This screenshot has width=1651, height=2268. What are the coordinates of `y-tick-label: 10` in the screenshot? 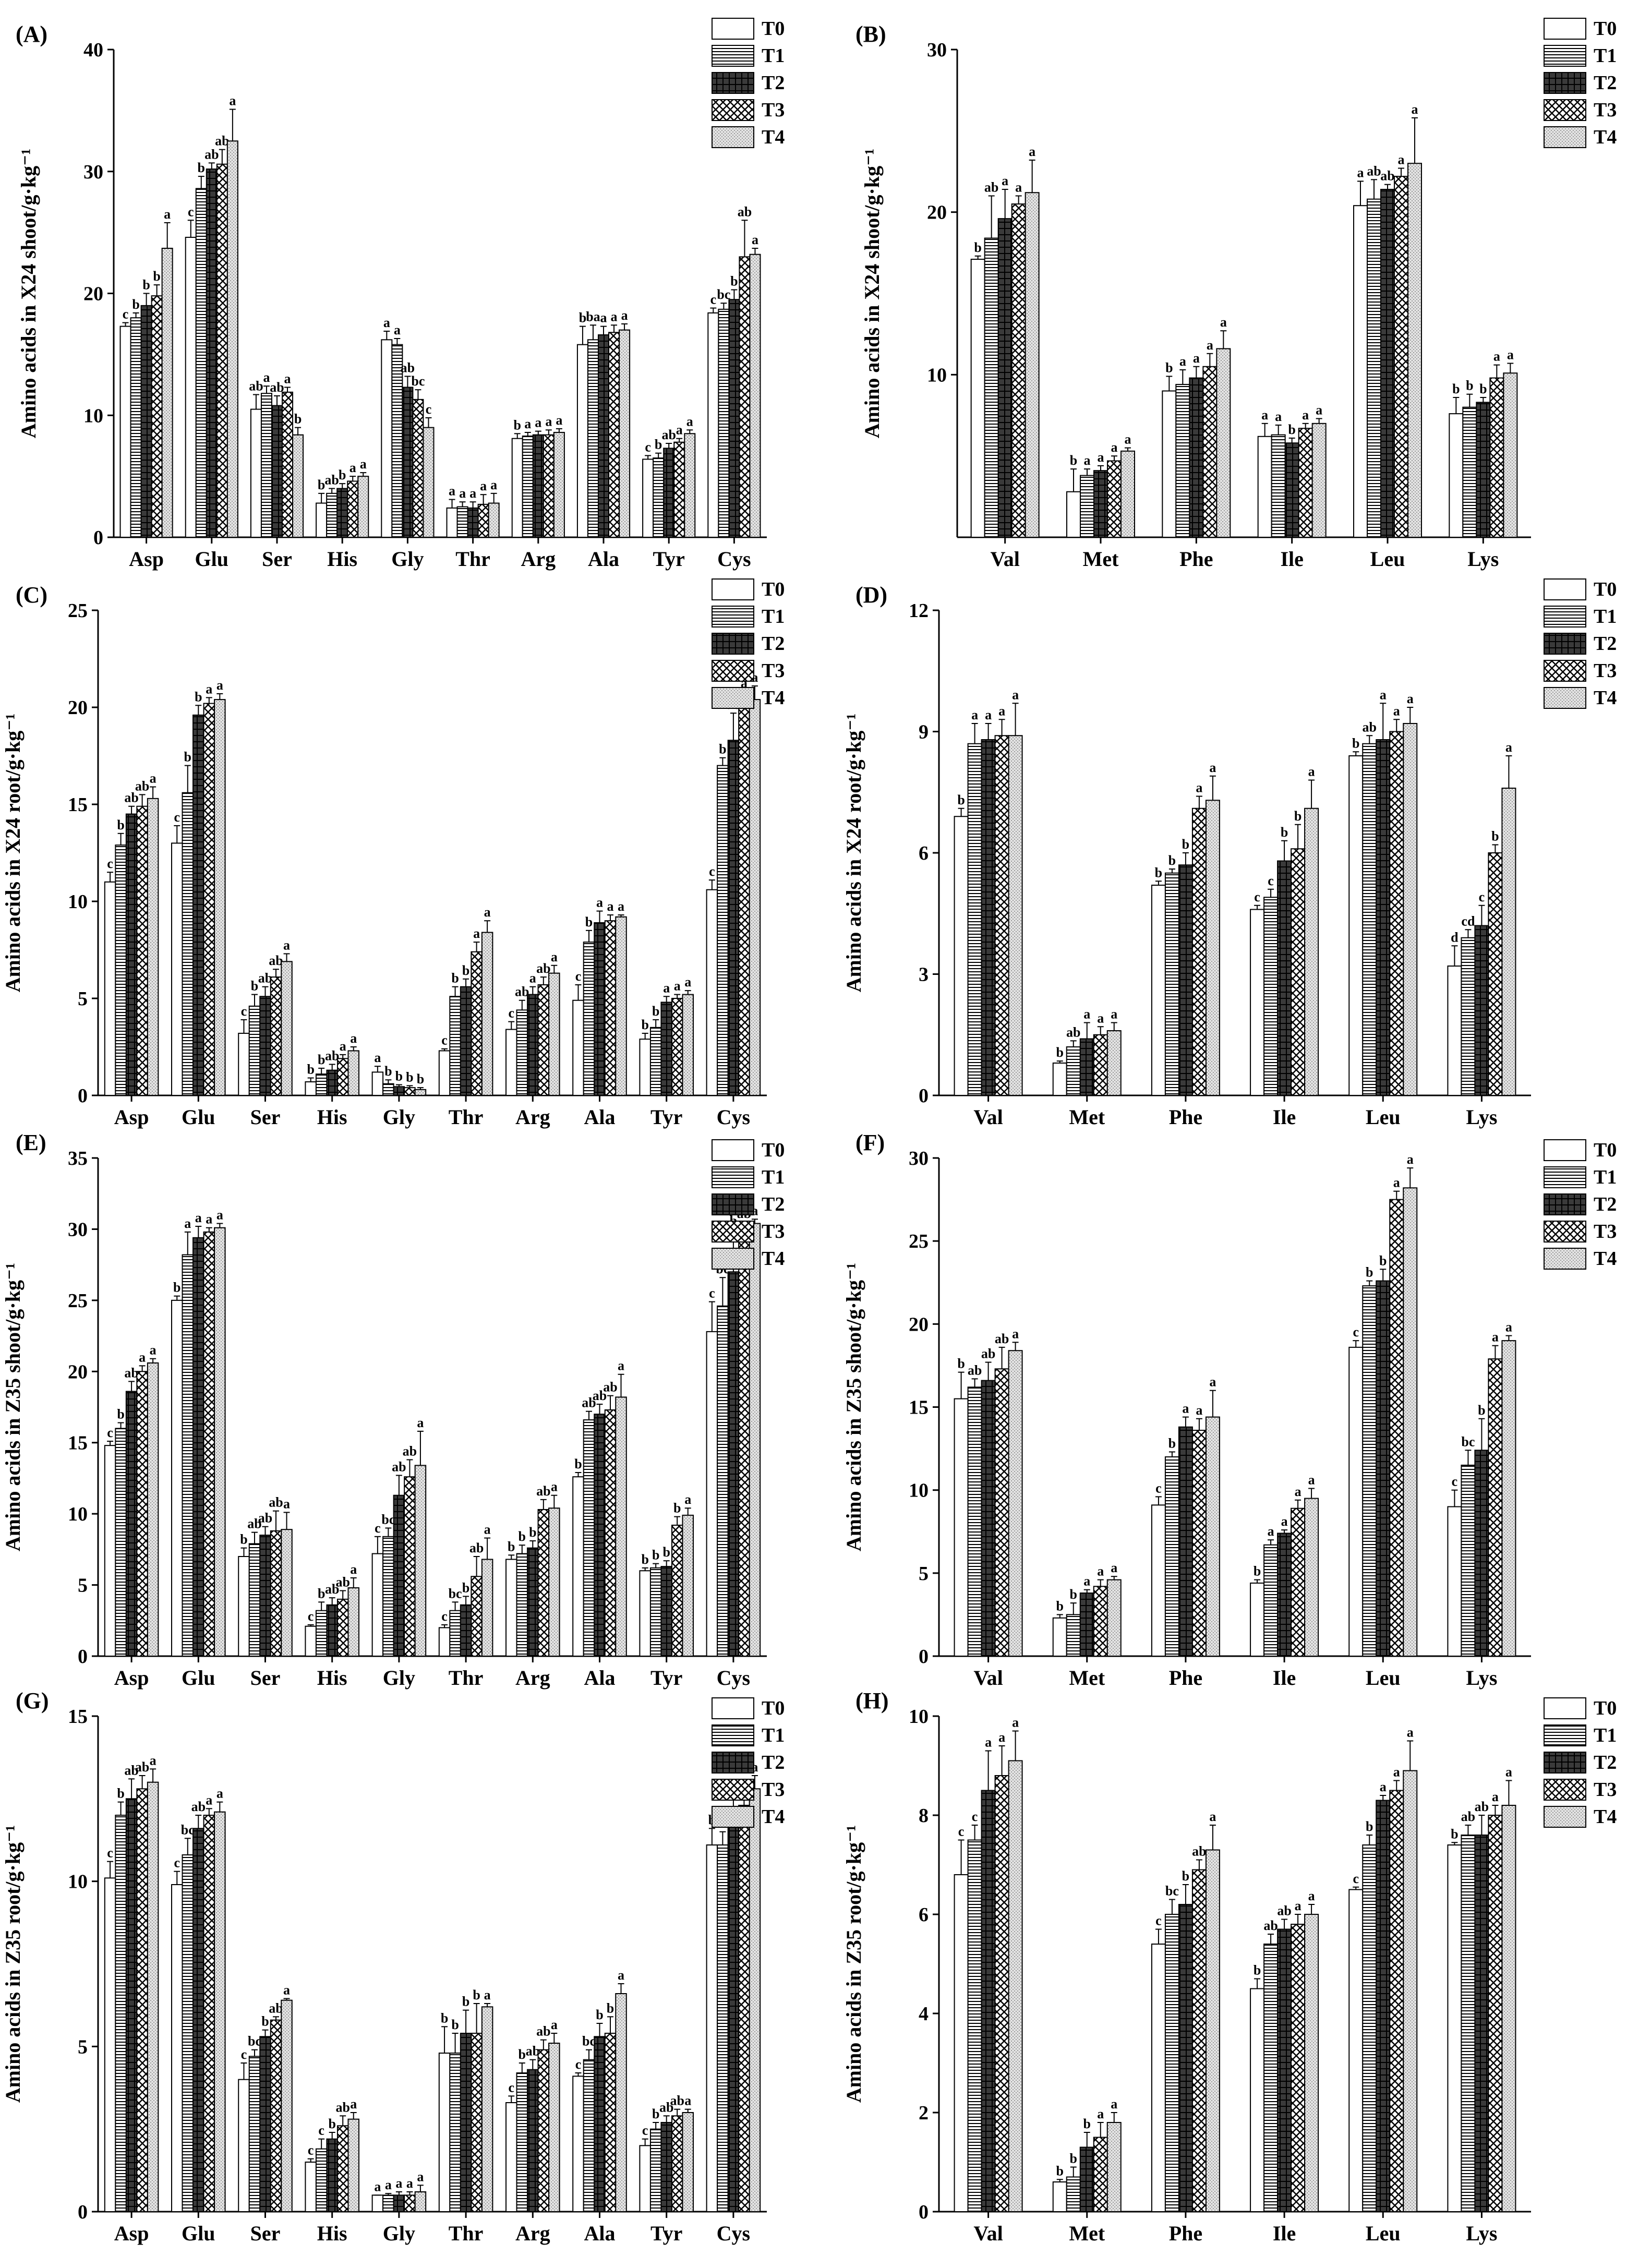 It's located at (937, 375).